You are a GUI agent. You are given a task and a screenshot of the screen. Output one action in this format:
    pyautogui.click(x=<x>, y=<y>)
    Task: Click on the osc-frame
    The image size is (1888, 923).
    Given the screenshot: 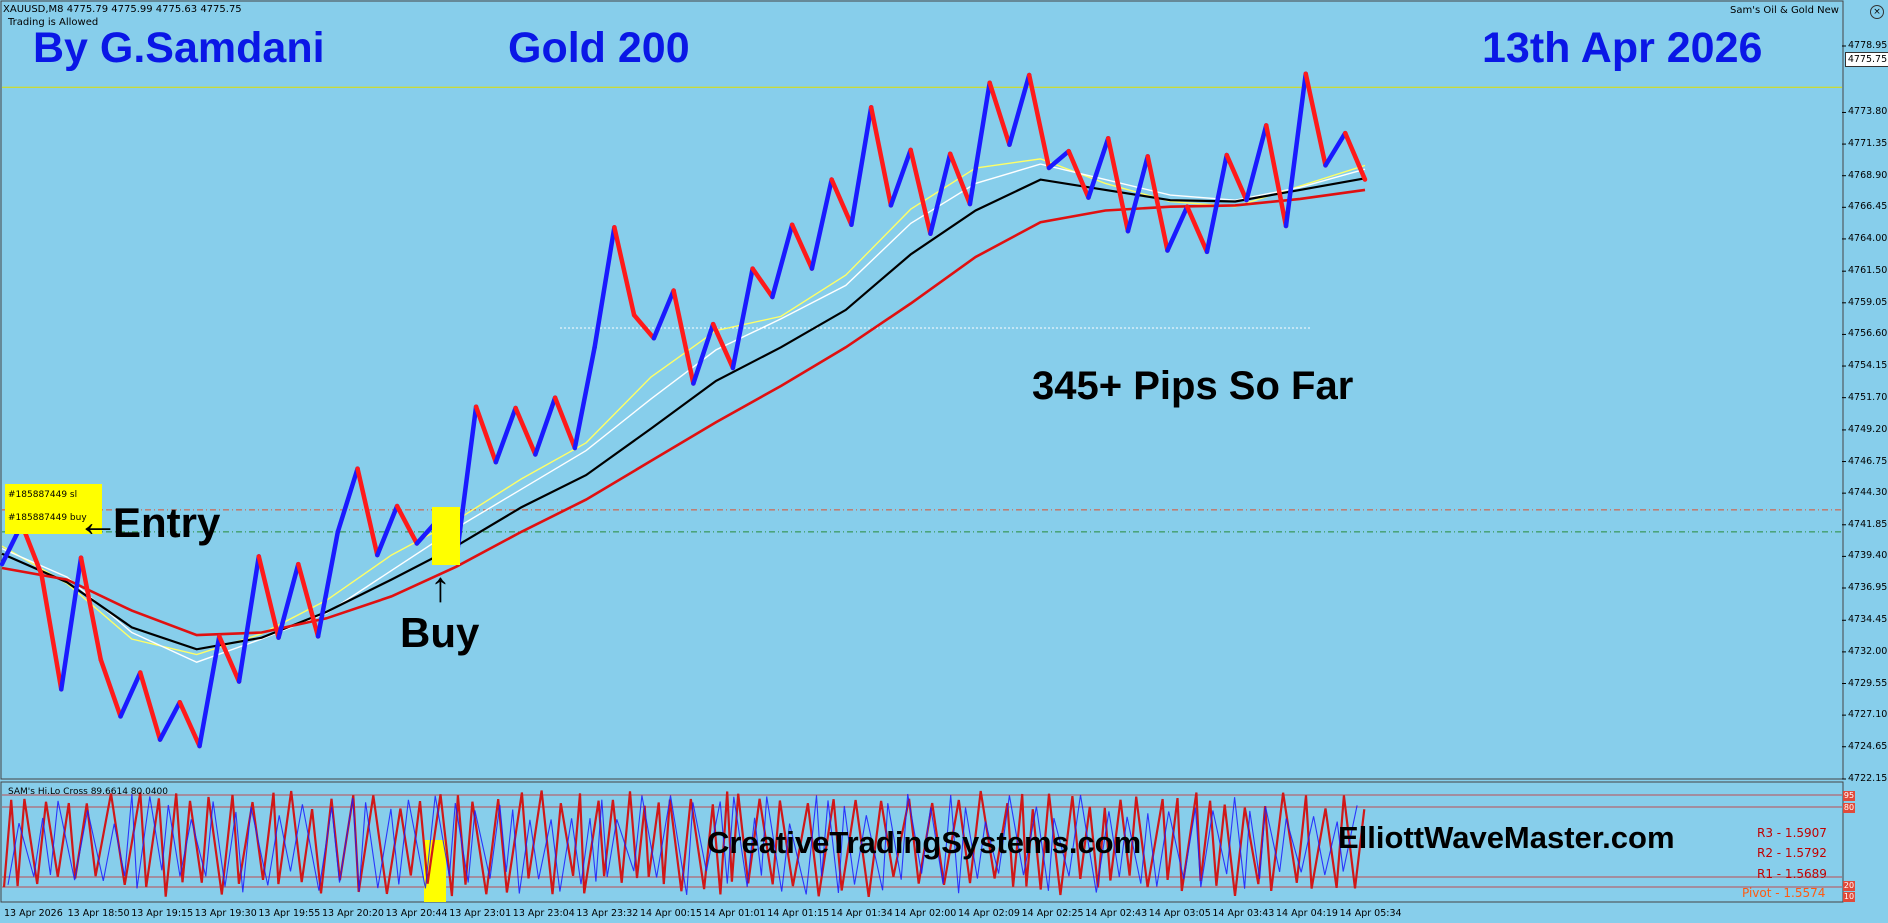 What is the action you would take?
    pyautogui.click(x=922, y=842)
    